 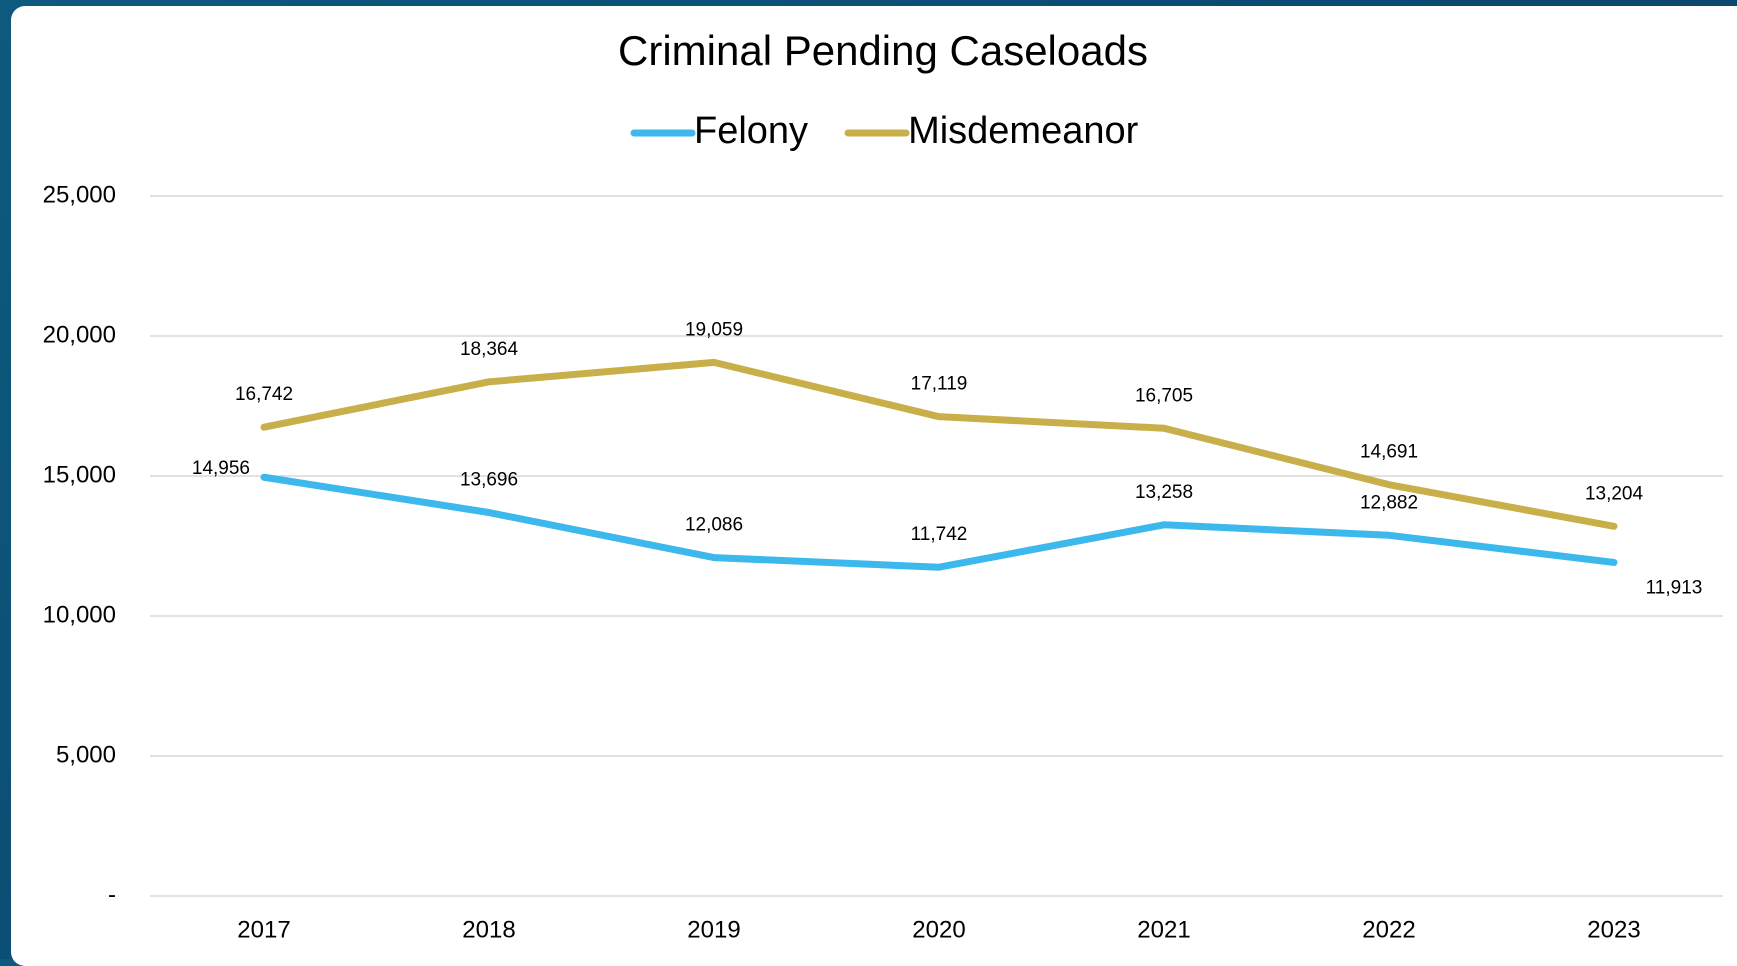 I want to click on x-tick-label: 2018, so click(x=488, y=929).